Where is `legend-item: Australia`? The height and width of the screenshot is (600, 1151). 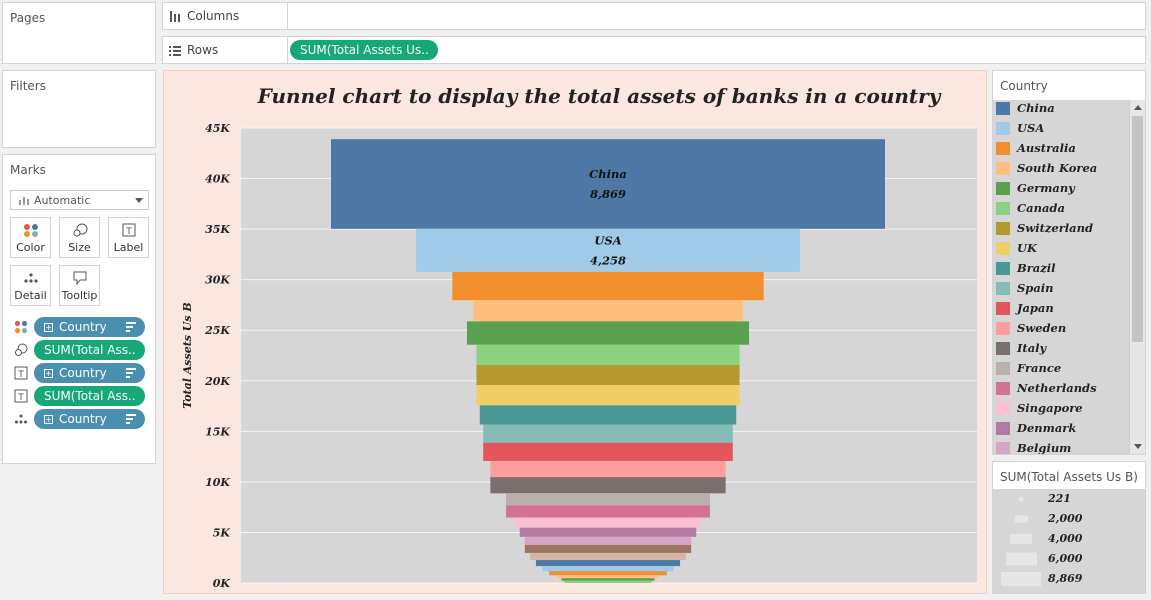
legend-item: Australia is located at coordinates (1036, 148).